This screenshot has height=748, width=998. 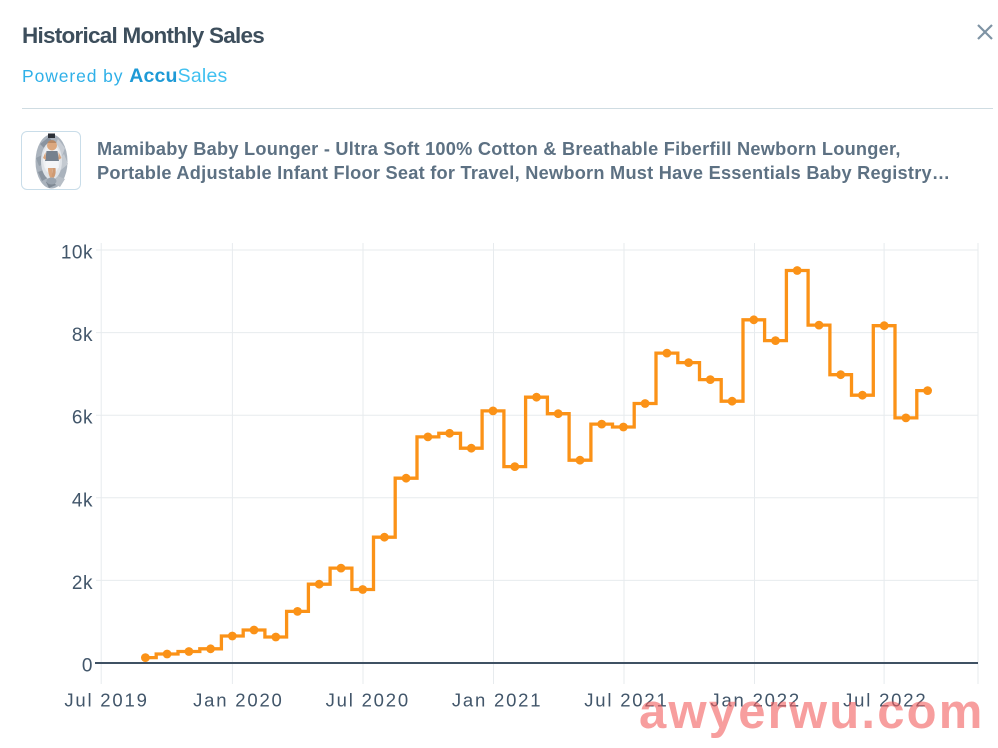 I want to click on svg-text: Jan 2022, so click(x=755, y=700).